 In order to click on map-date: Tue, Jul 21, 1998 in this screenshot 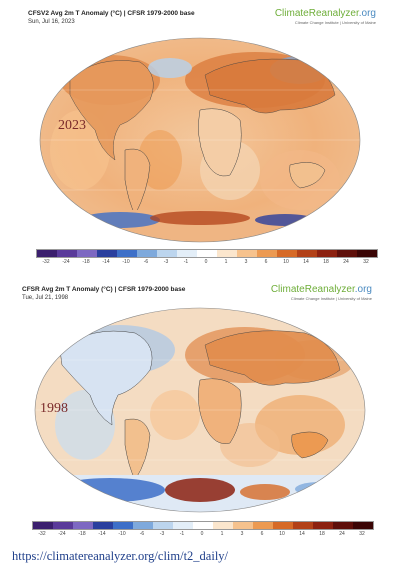, I will do `click(45, 298)`.